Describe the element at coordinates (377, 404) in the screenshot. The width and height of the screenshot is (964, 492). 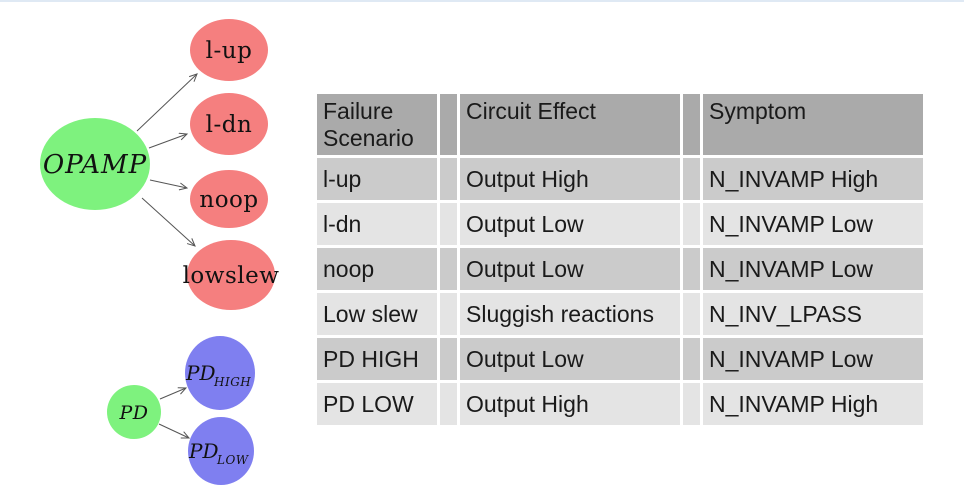
I see `cell-scenario: PD LOW` at that location.